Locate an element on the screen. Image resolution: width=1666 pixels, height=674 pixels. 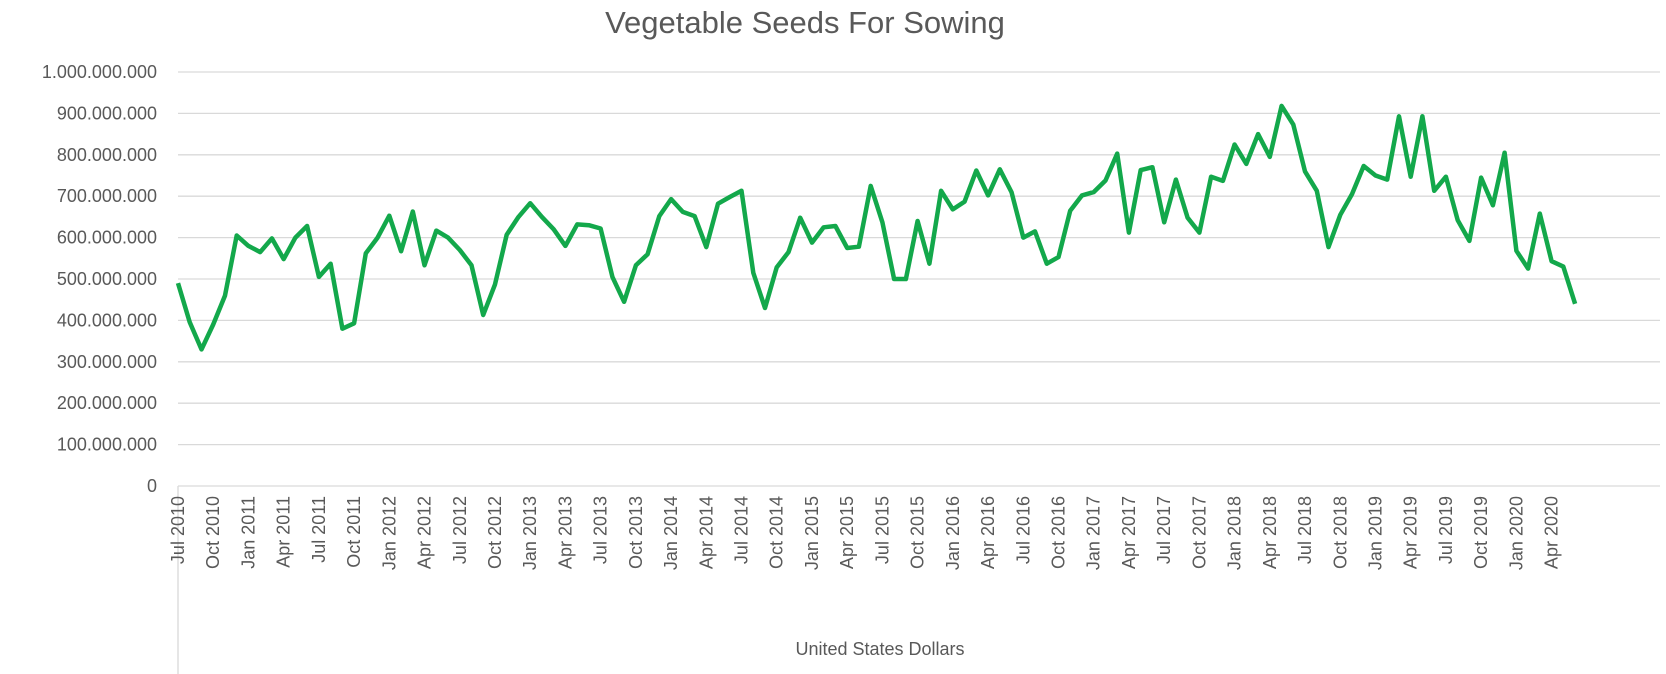
x-tick-label: Jul 2012 is located at coordinates (460, 530).